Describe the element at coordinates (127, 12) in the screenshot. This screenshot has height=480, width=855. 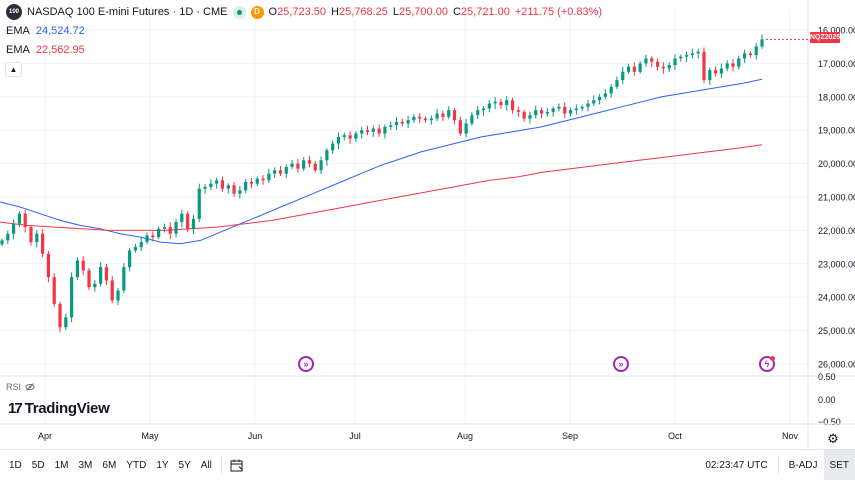
I see `symbol-title: NASDAQ 100 E-mini Futures · 1D · CME` at that location.